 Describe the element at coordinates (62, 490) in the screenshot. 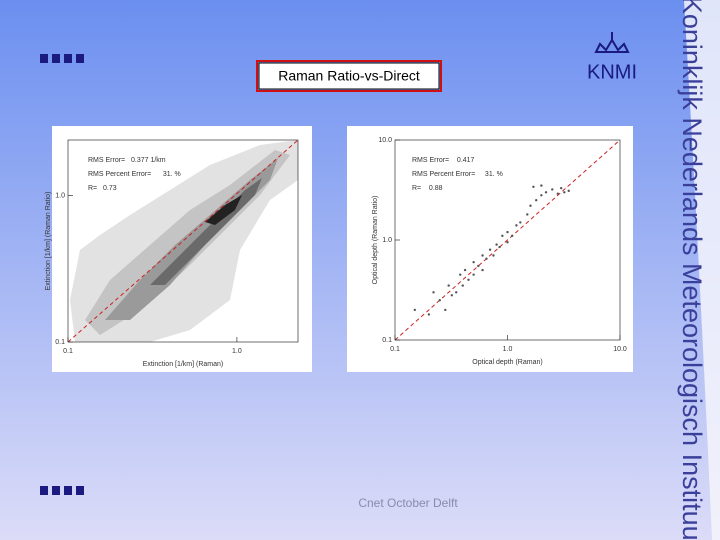

I see `bullets-bottom` at that location.